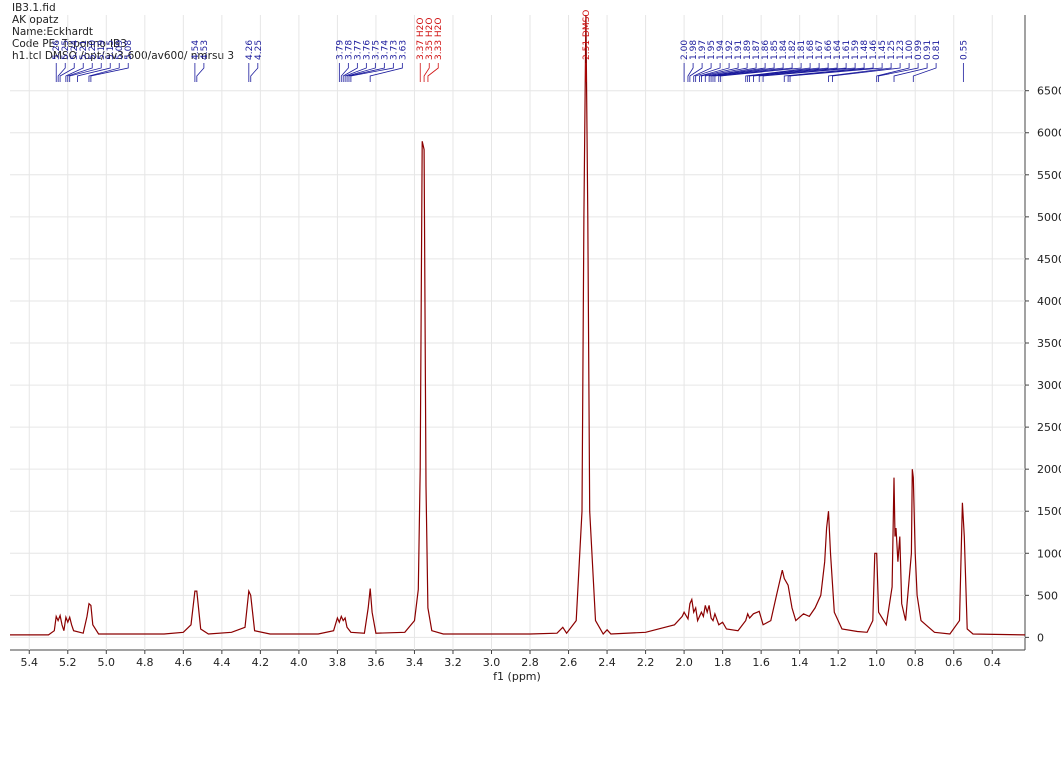 The width and height of the screenshot is (1061, 769). I want to click on peak-label: 3.35 H2O, so click(430, 39).